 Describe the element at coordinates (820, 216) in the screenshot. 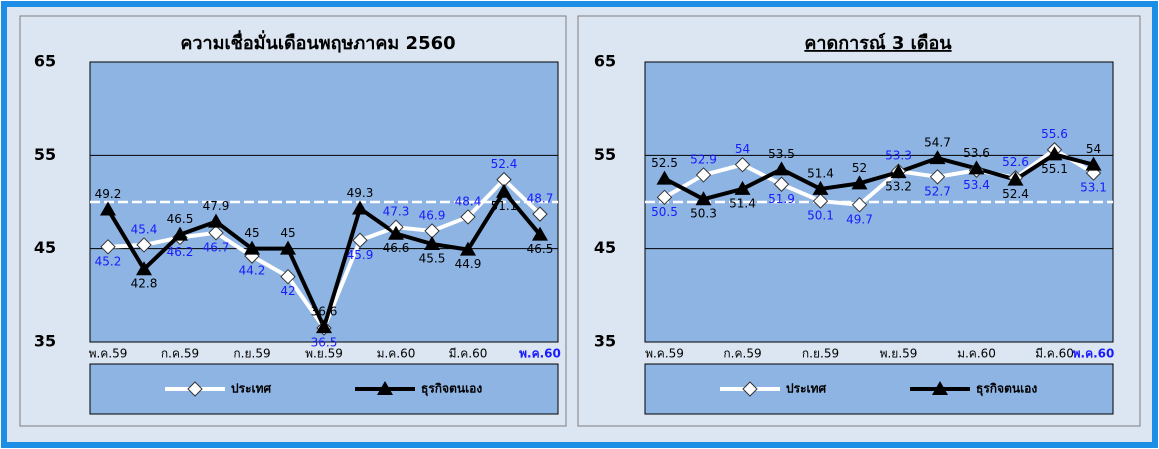

I see `data-label: 50.1` at that location.